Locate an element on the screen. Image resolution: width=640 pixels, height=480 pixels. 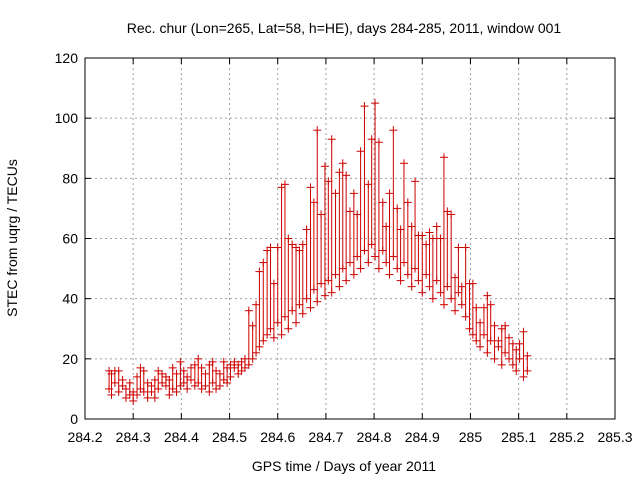
y-tick-label: 80 is located at coordinates (70, 178).